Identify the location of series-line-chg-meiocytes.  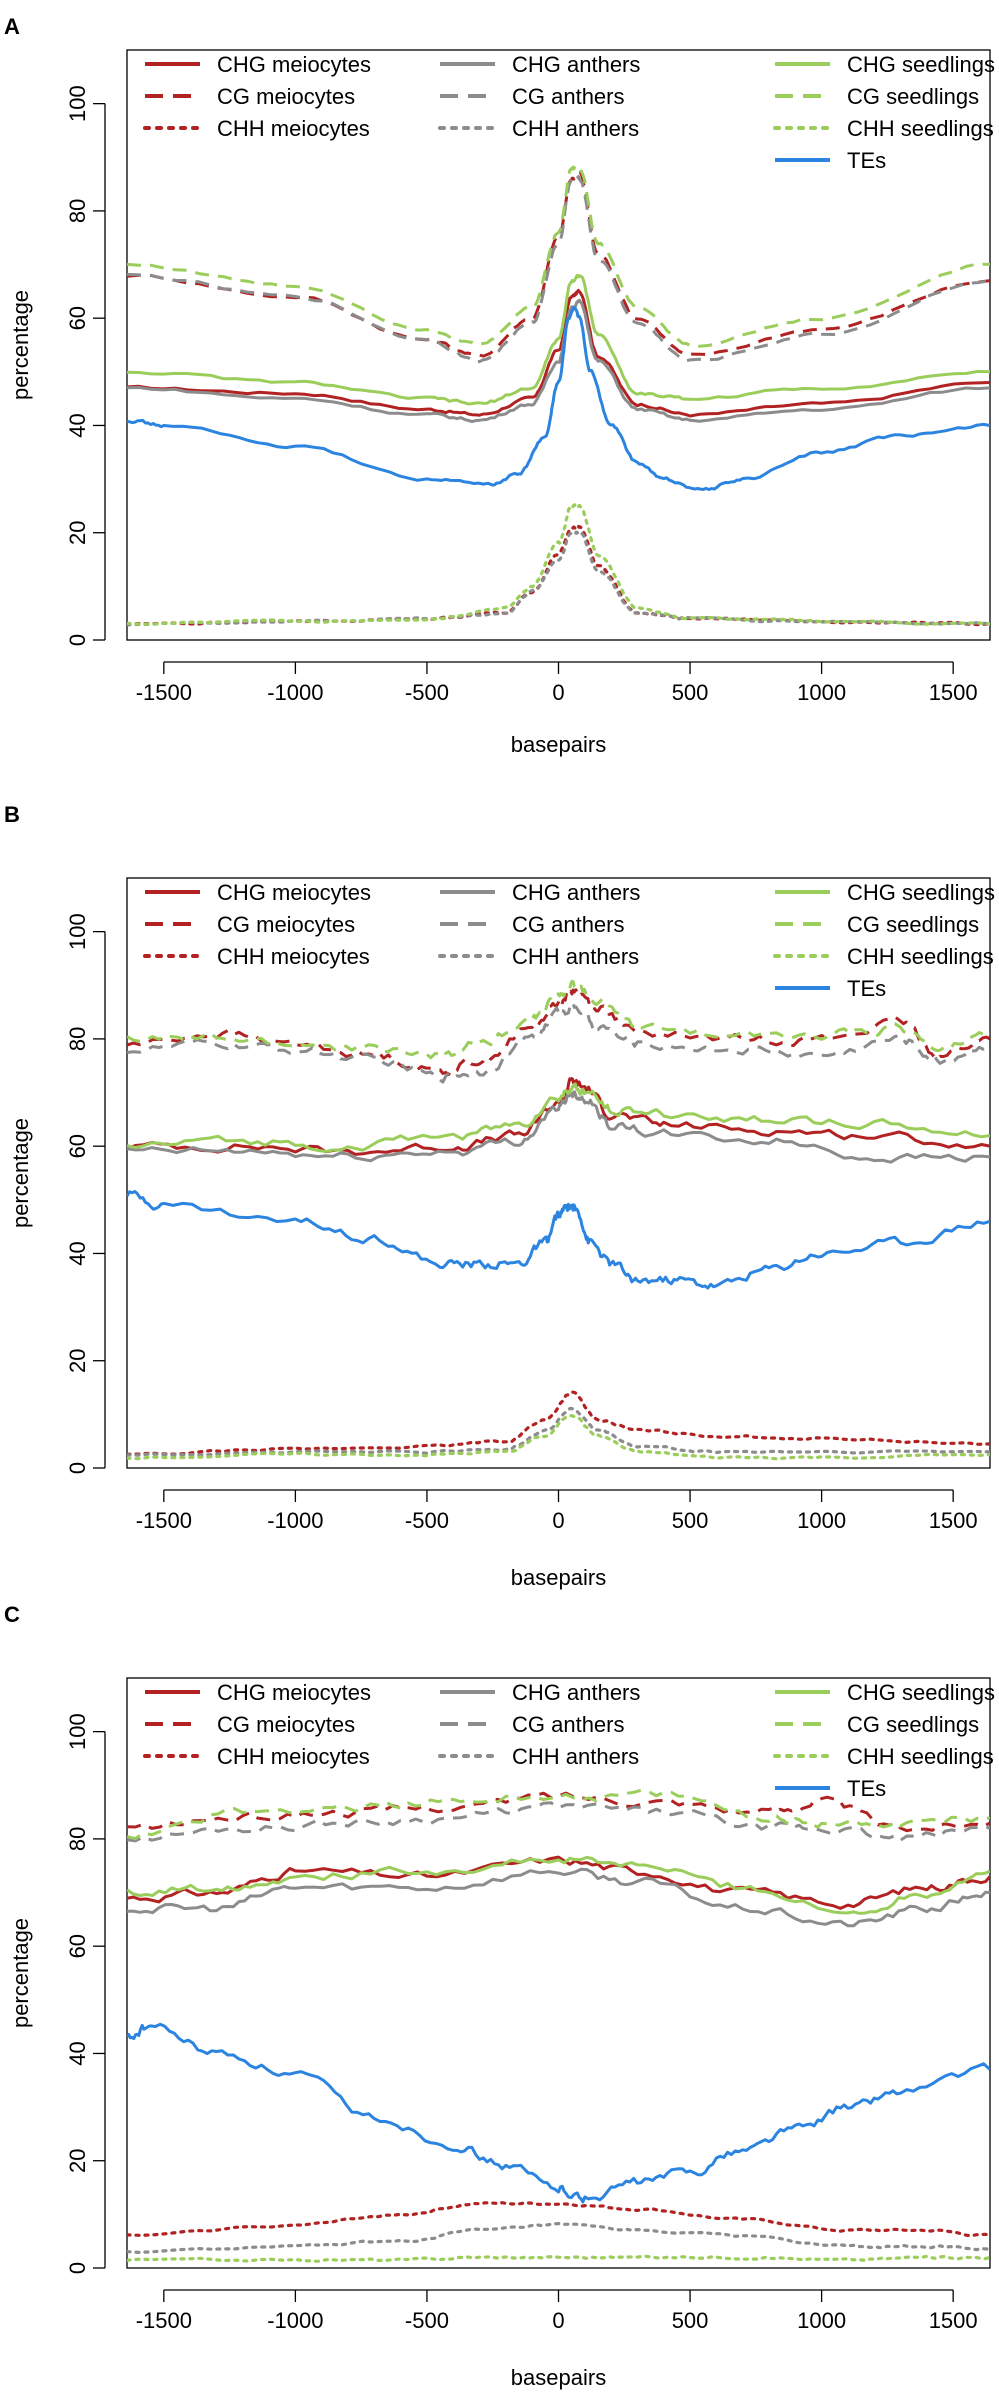
(558, 353).